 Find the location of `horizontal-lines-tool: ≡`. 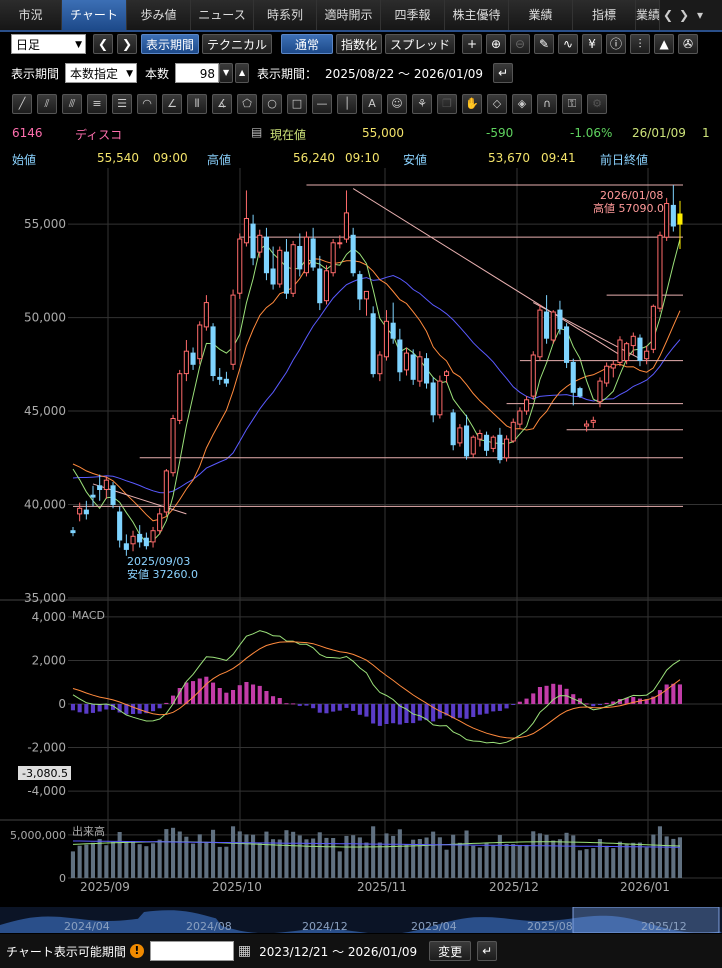

horizontal-lines-tool: ≡ is located at coordinates (97, 104).